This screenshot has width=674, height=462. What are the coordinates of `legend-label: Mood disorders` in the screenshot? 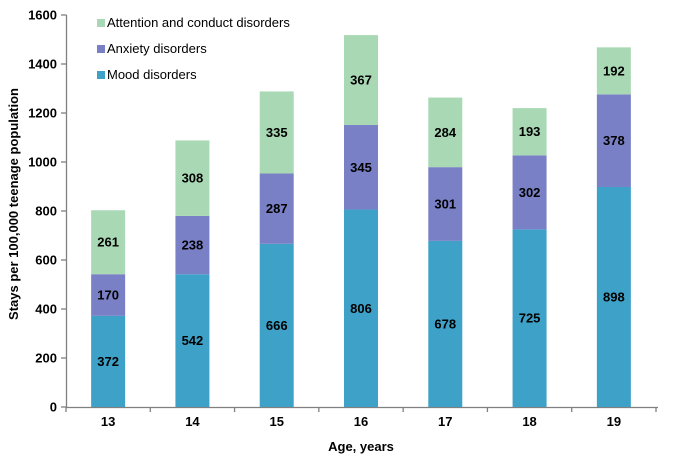 It's located at (152, 74).